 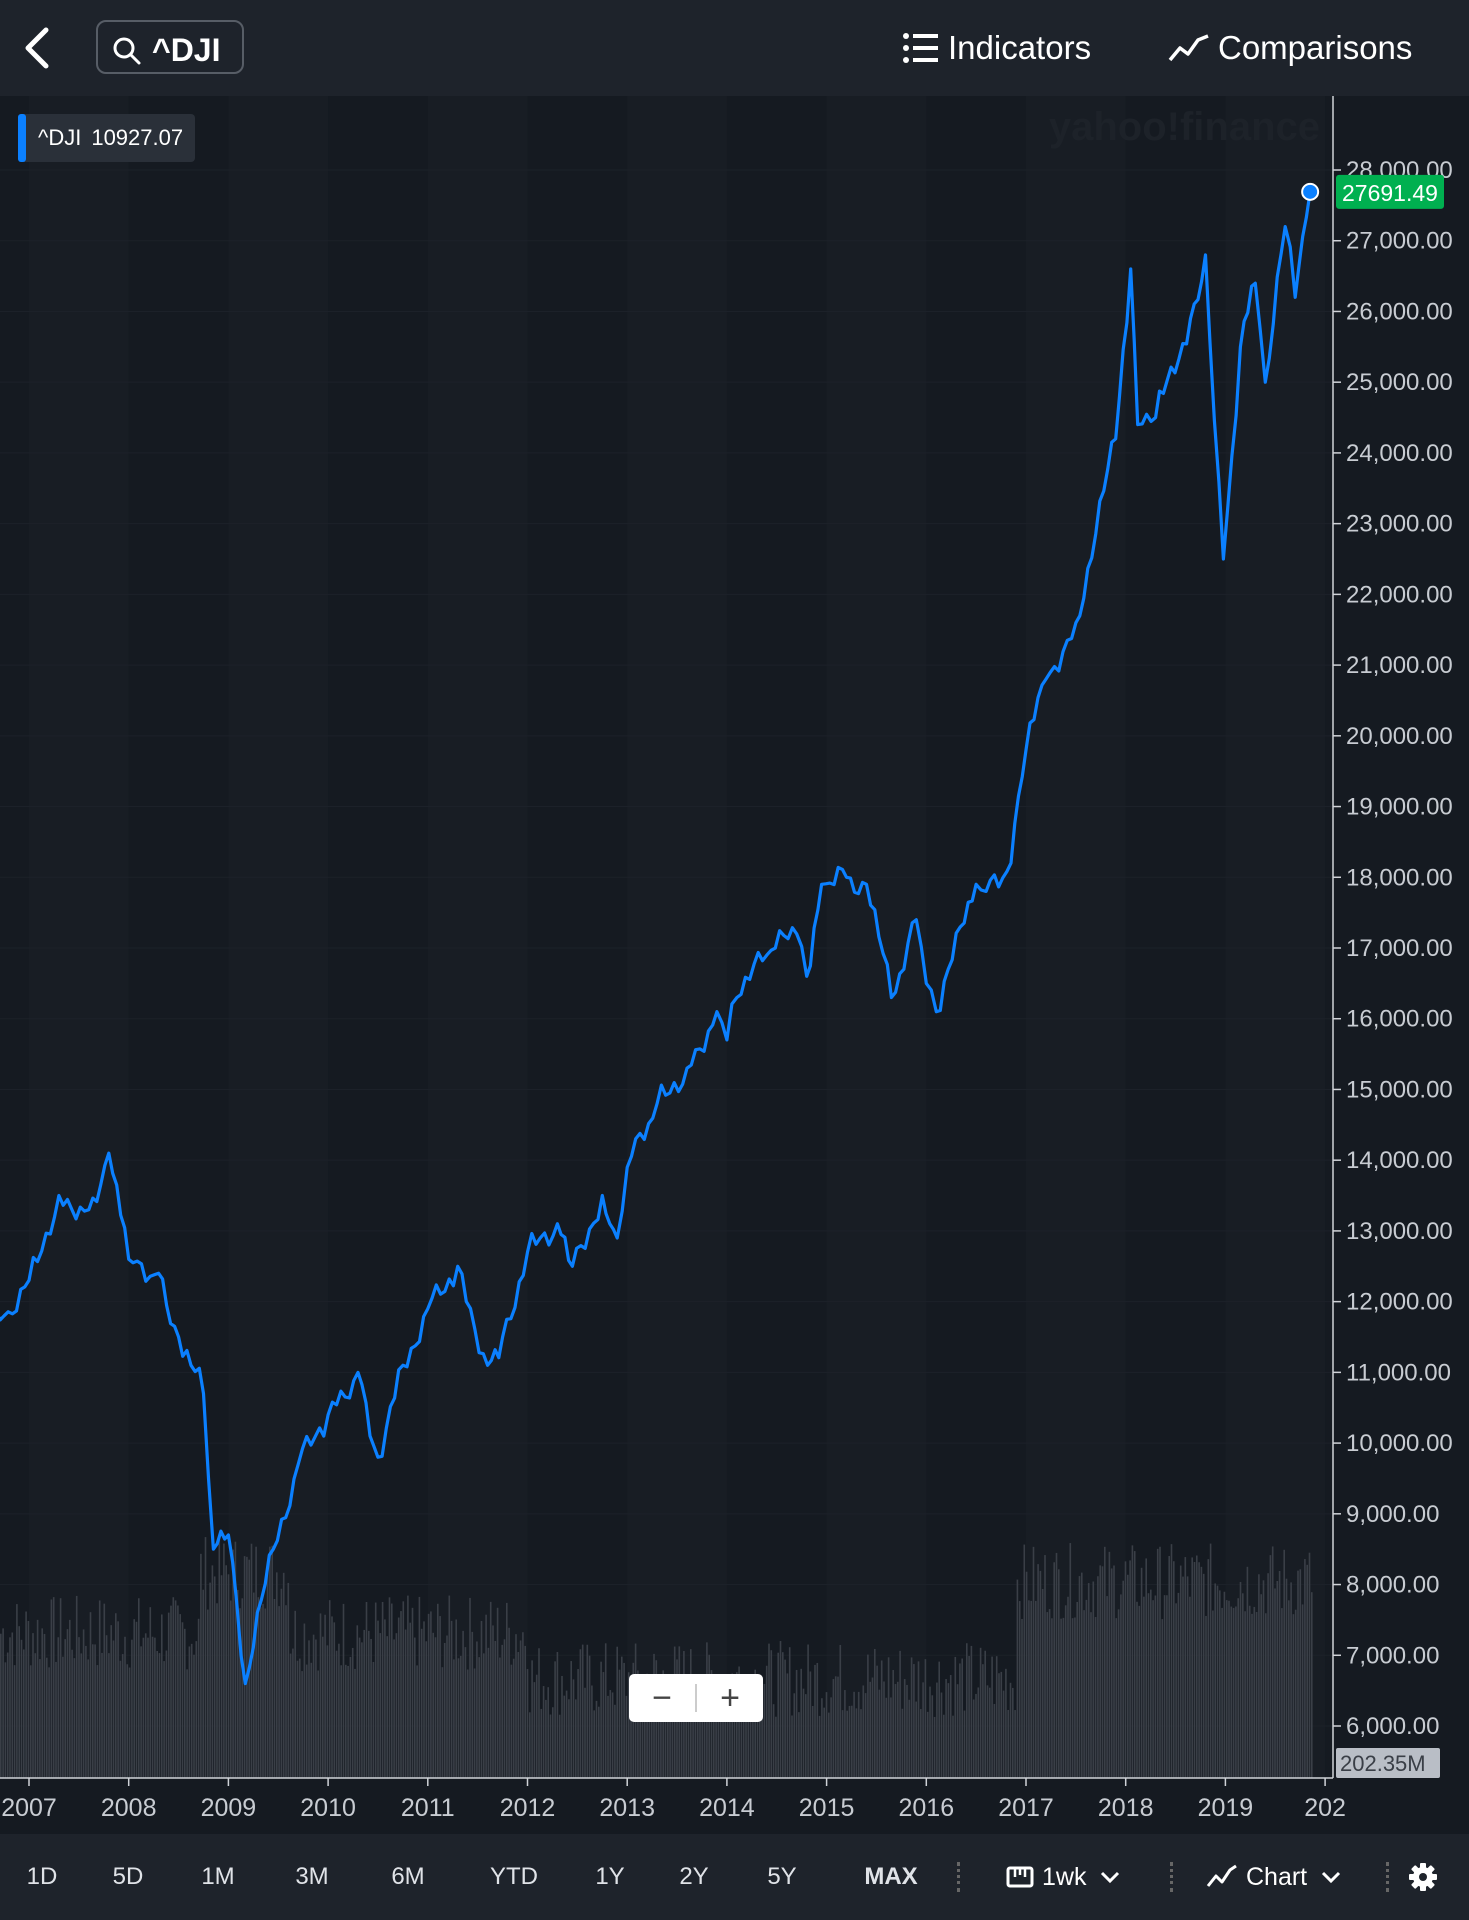 What do you see at coordinates (218, 1876) in the screenshot?
I see `range-1m: 1M` at bounding box center [218, 1876].